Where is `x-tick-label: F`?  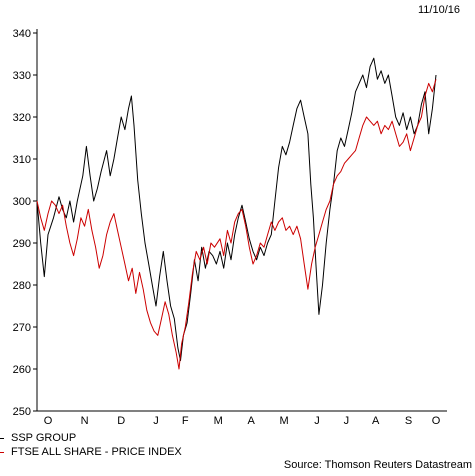
x-tick-label: F is located at coordinates (185, 421).